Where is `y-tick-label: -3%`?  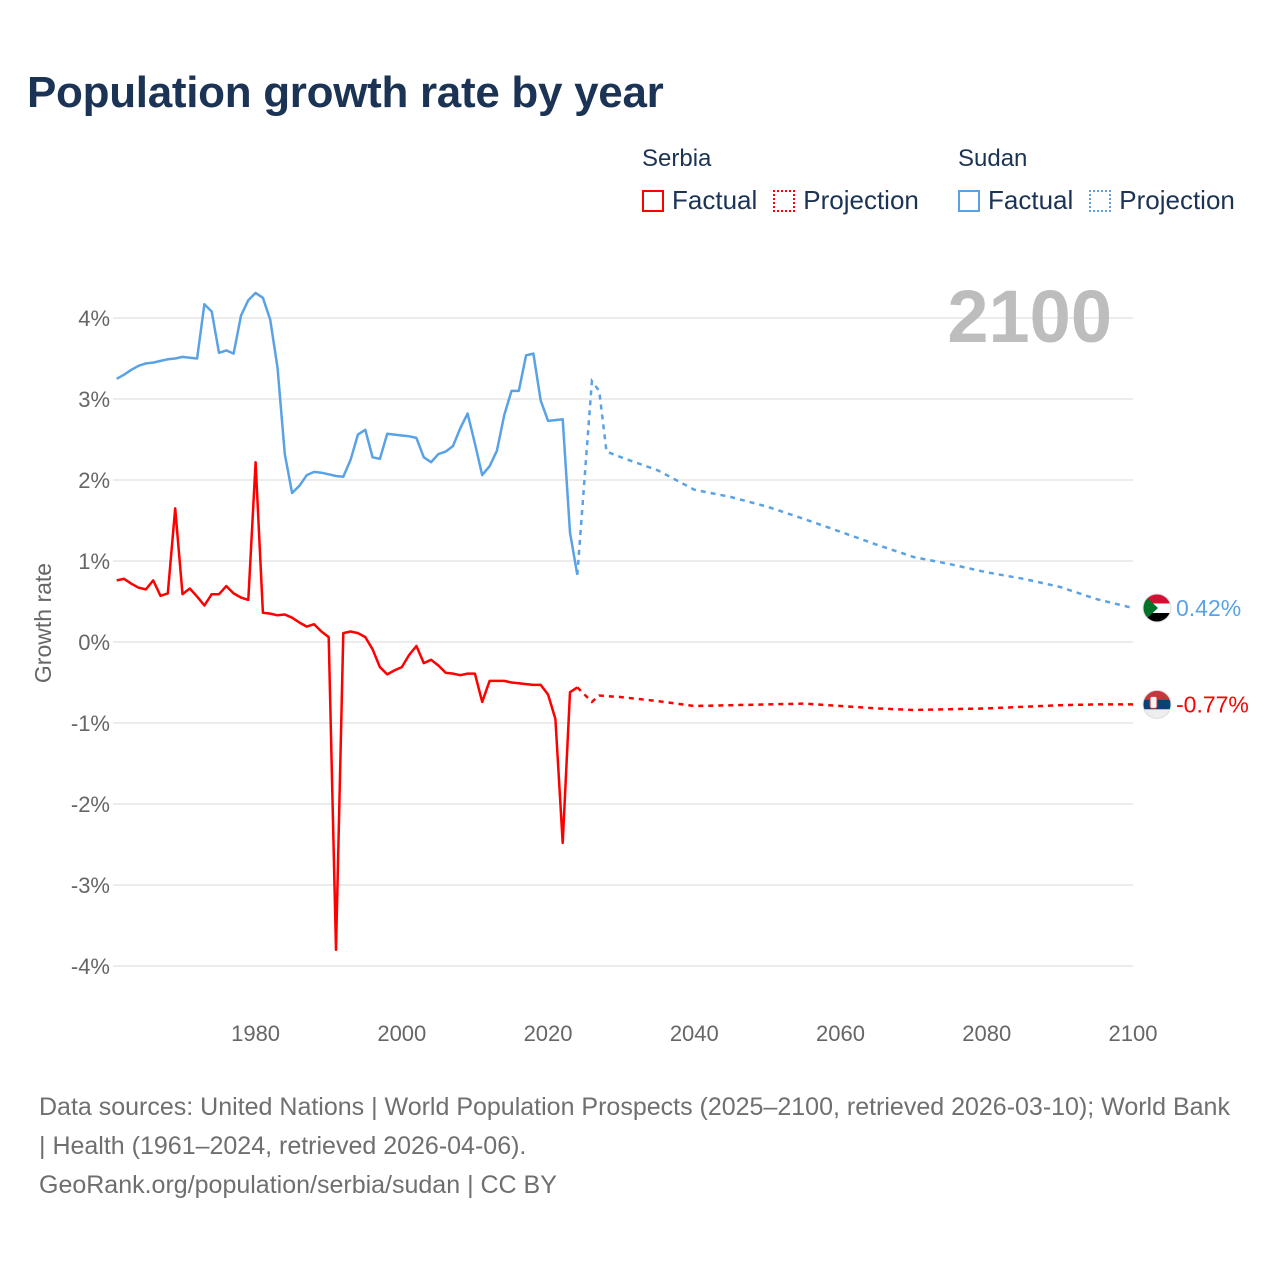
y-tick-label: -3% is located at coordinates (90, 885).